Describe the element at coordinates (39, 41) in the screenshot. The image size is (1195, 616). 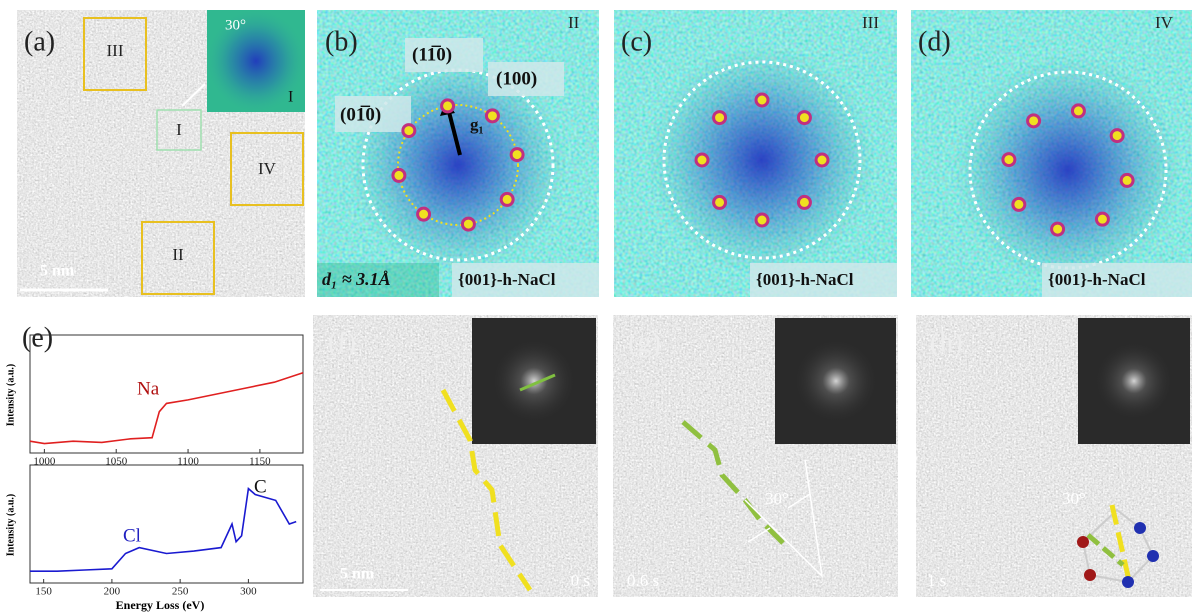
I see `panel-label: (a)` at that location.